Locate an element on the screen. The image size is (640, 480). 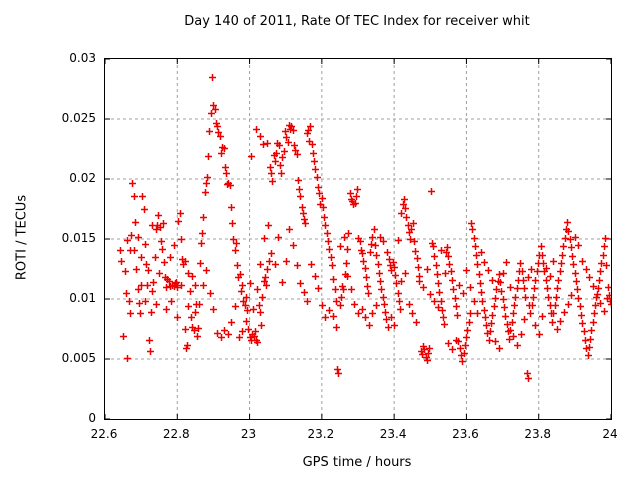
y-tick-label: 0.015 is located at coordinates (78, 238).